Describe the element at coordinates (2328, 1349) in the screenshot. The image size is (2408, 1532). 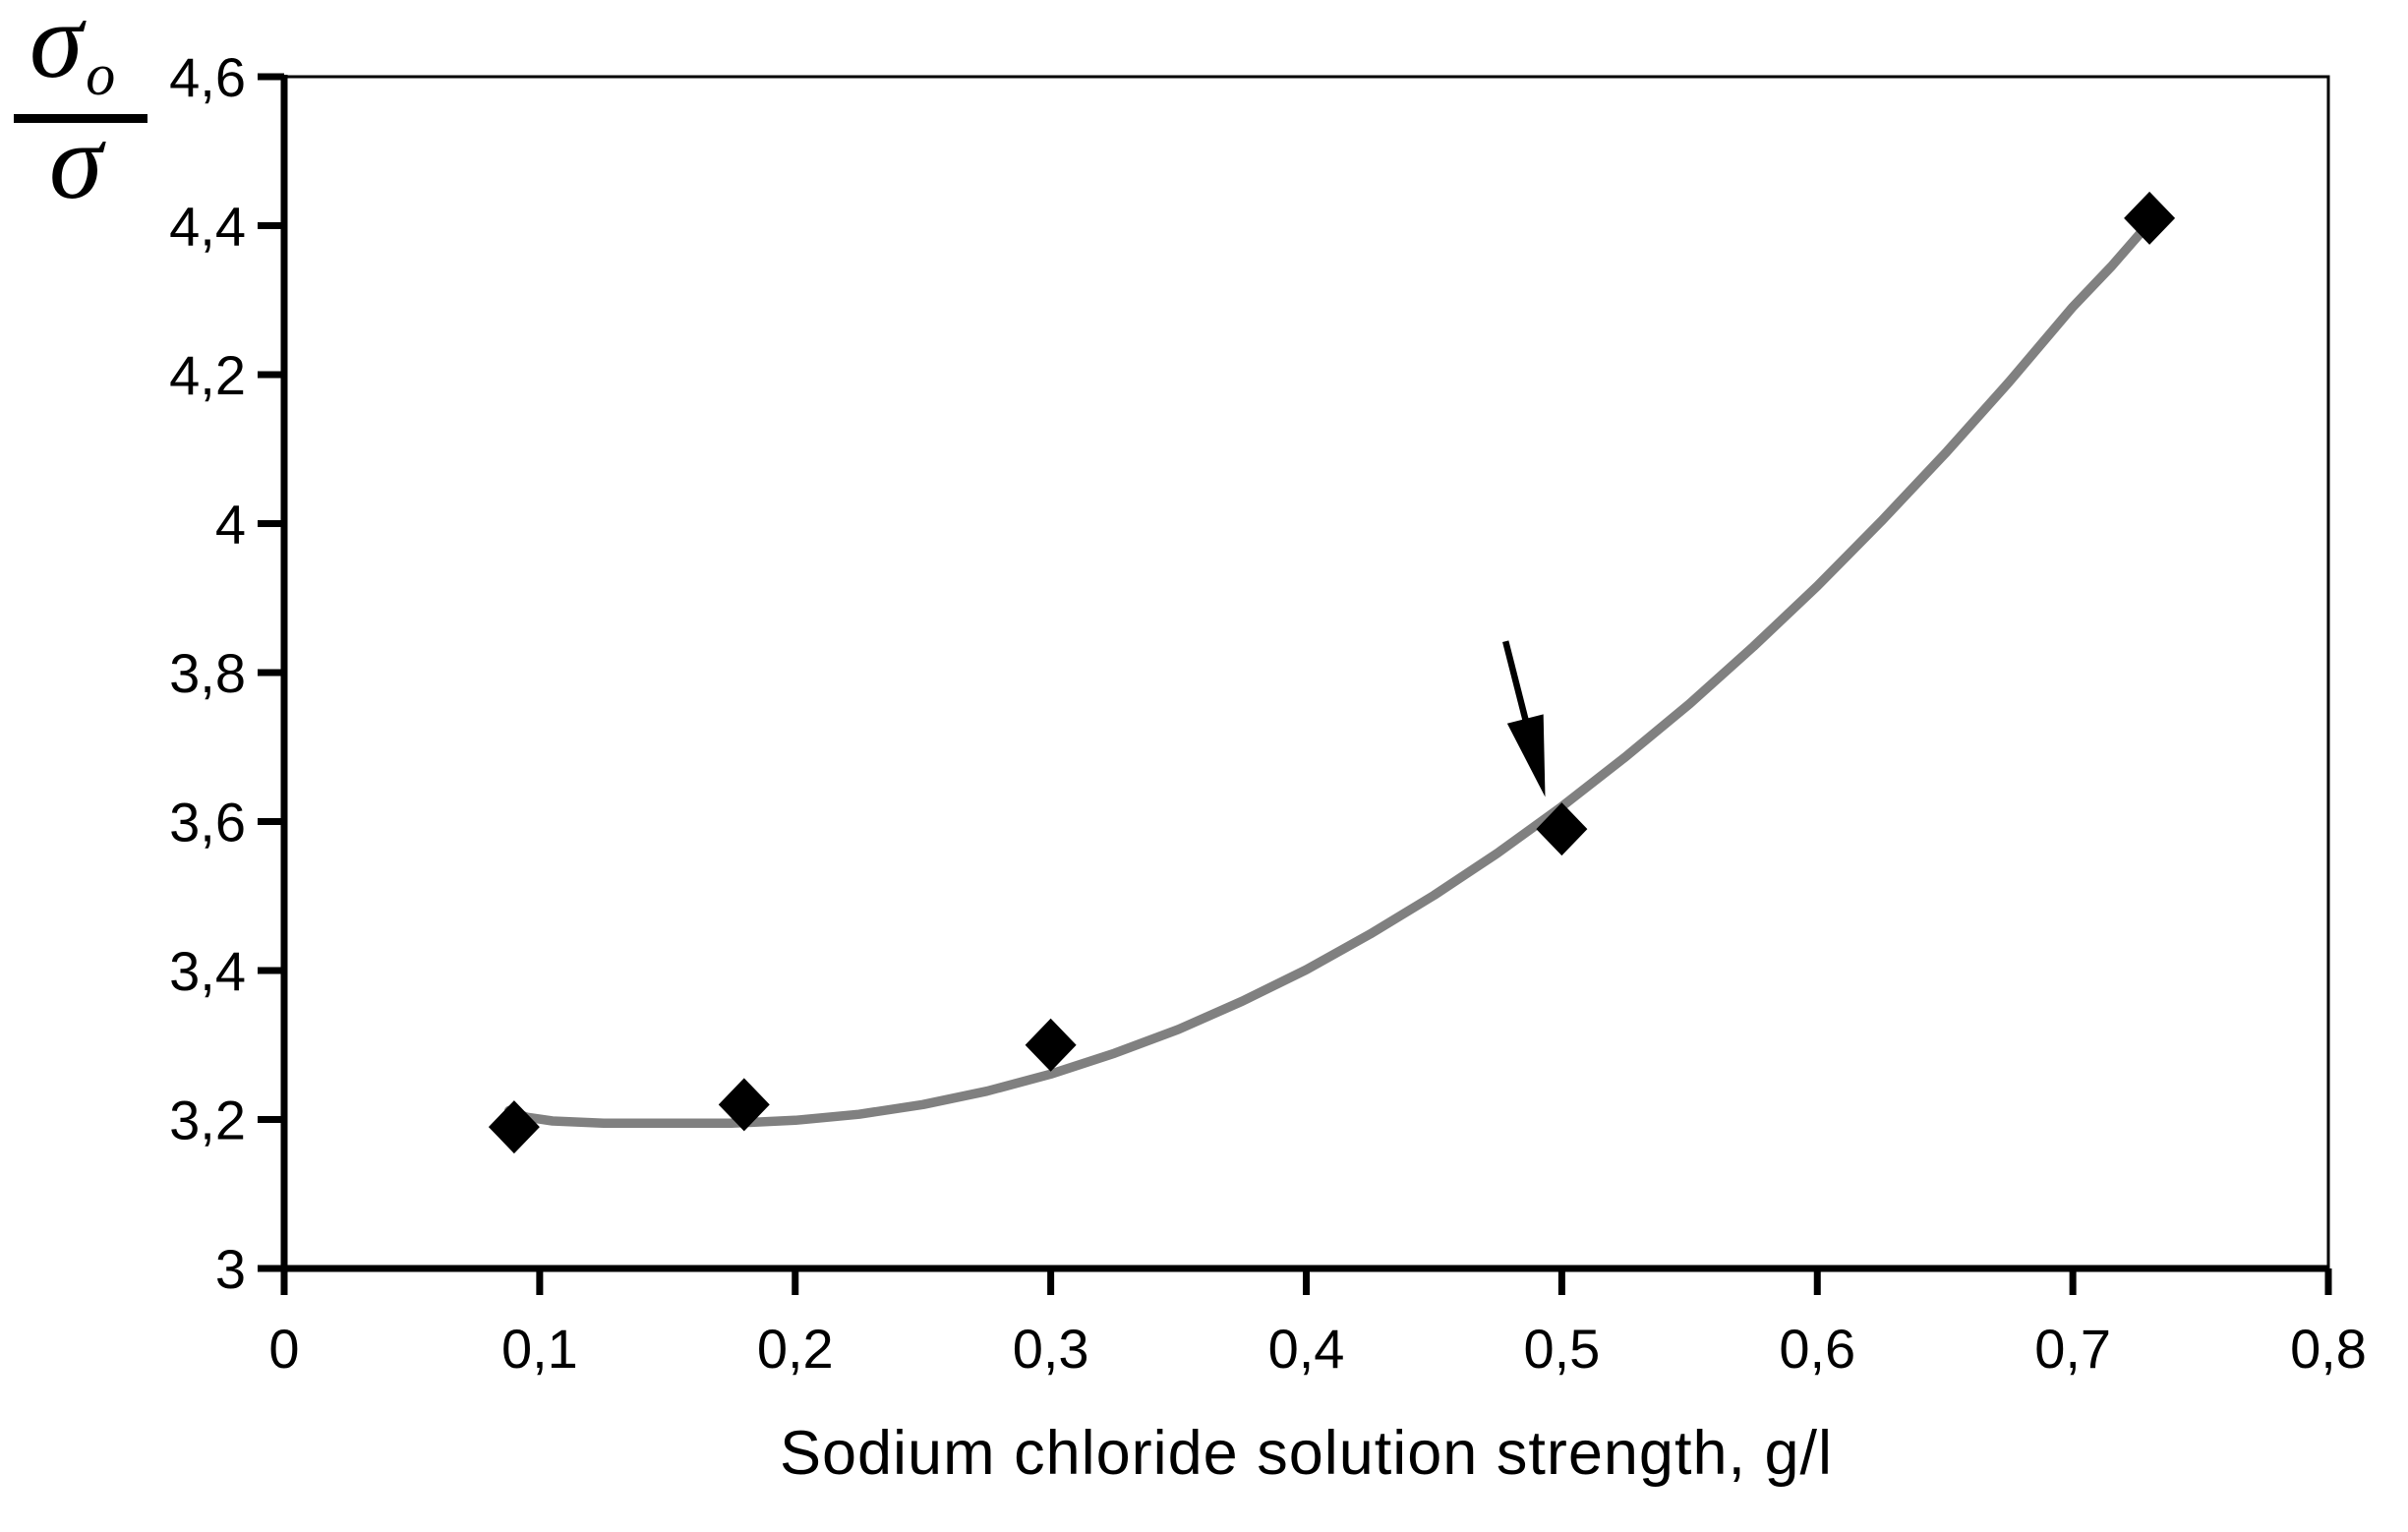
I see `x-tick-label: 0,8` at that location.